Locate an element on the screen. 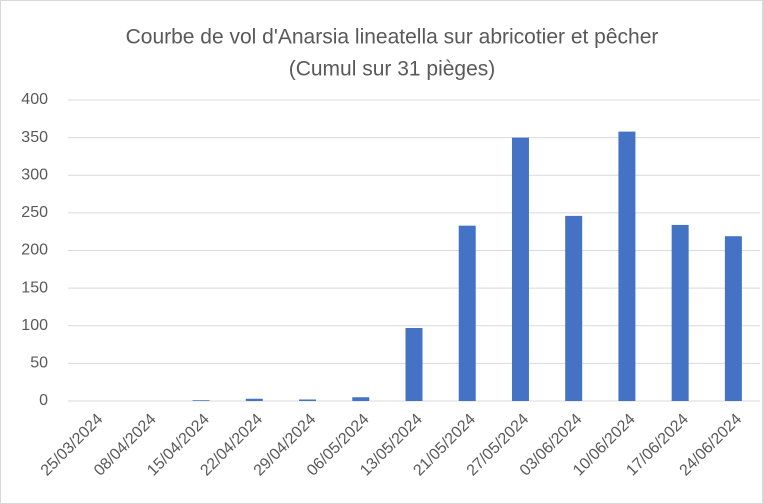 The width and height of the screenshot is (763, 504). y-tick-label: 350 is located at coordinates (34, 137).